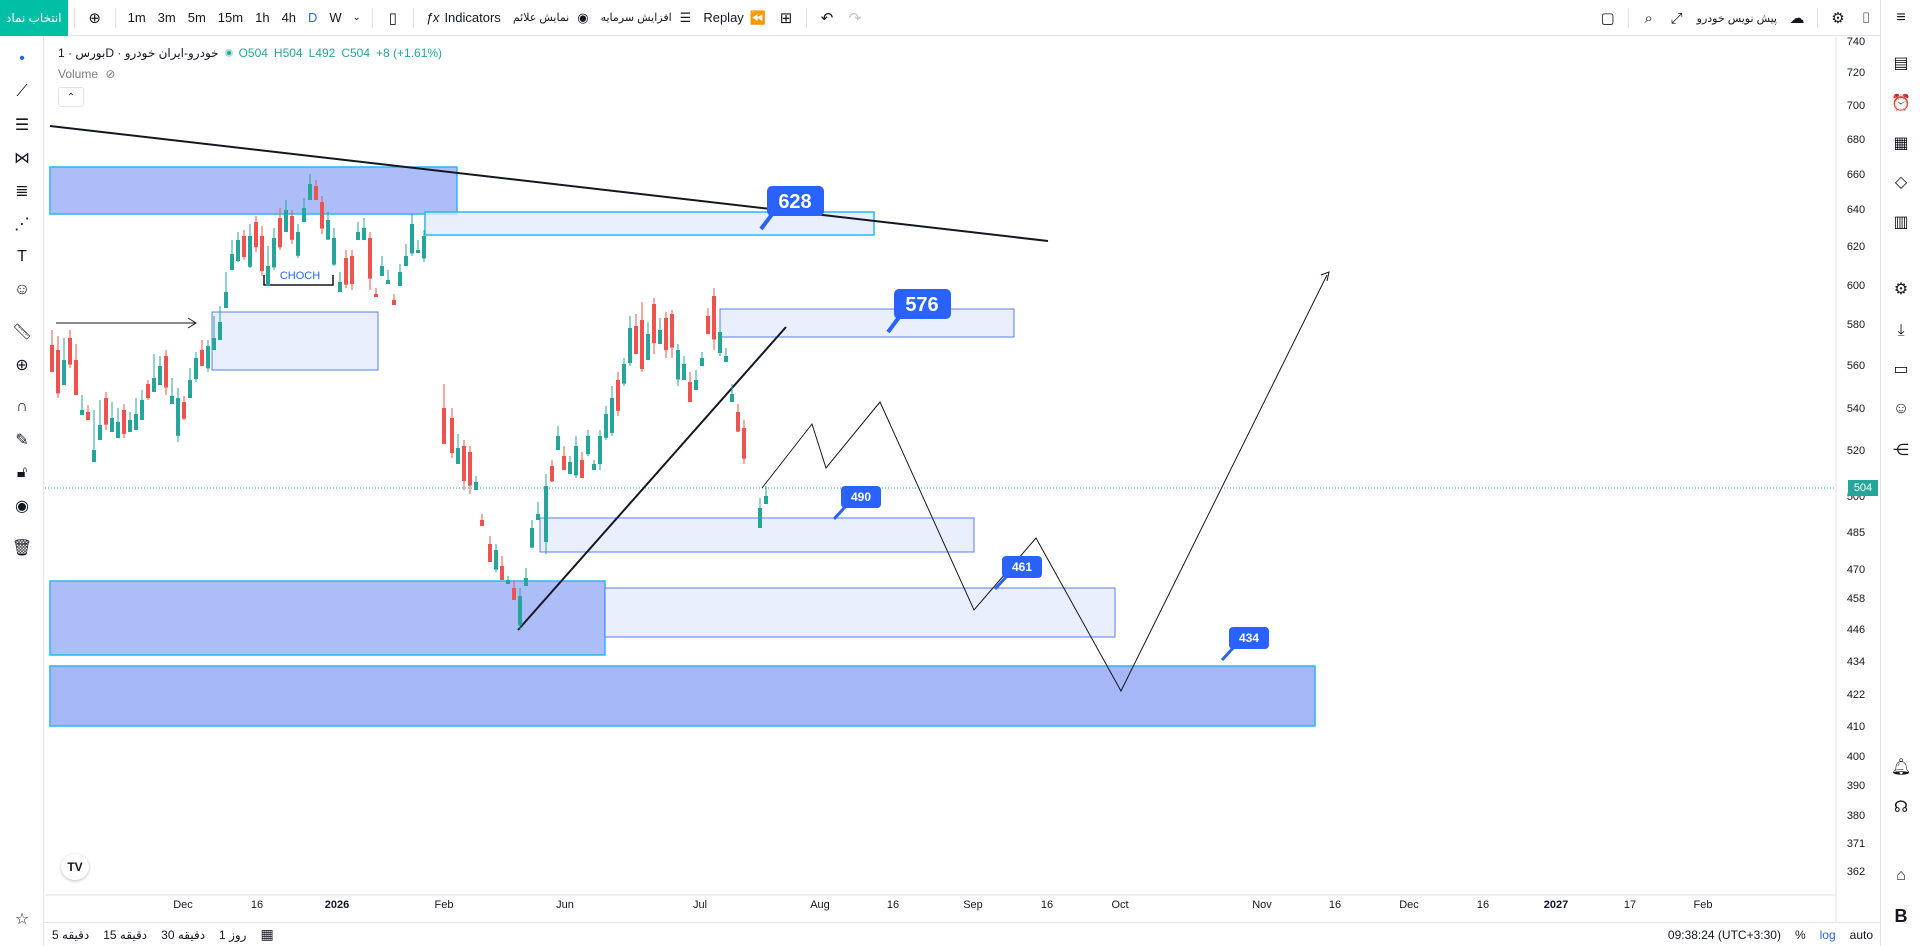 The width and height of the screenshot is (1920, 946). What do you see at coordinates (1648, 18) in the screenshot?
I see `quick-search-icon: ⌕` at bounding box center [1648, 18].